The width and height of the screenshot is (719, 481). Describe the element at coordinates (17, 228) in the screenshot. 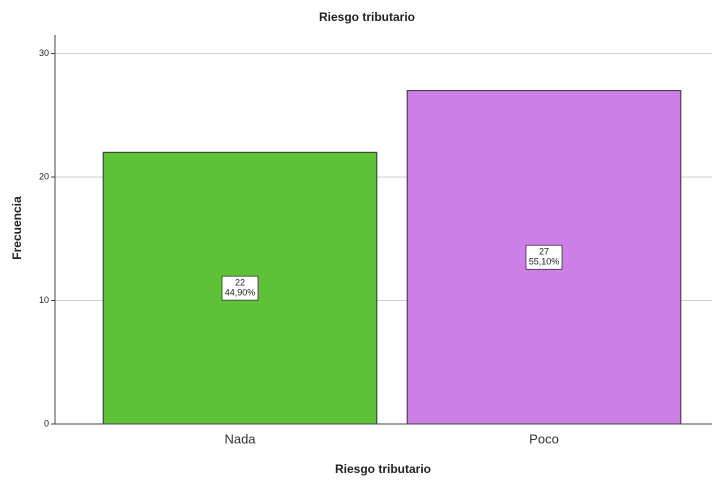

I see `y-axis-label: Frecuencia` at that location.